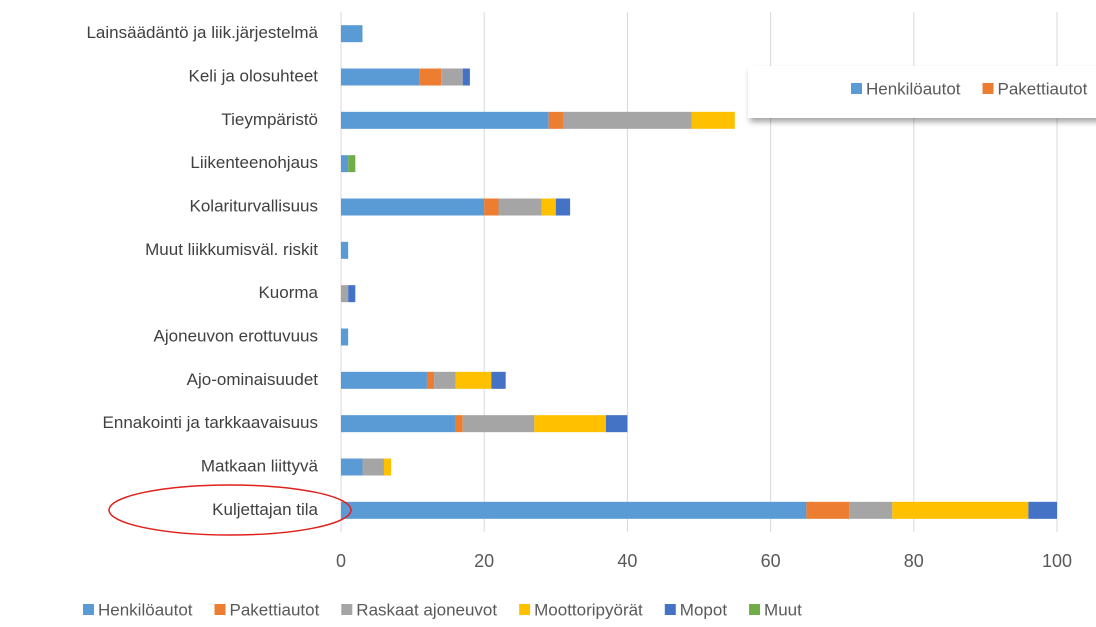 The image size is (1096, 627). What do you see at coordinates (426, 609) in the screenshot?
I see `legend-label: Raskaat ajoneuvot` at bounding box center [426, 609].